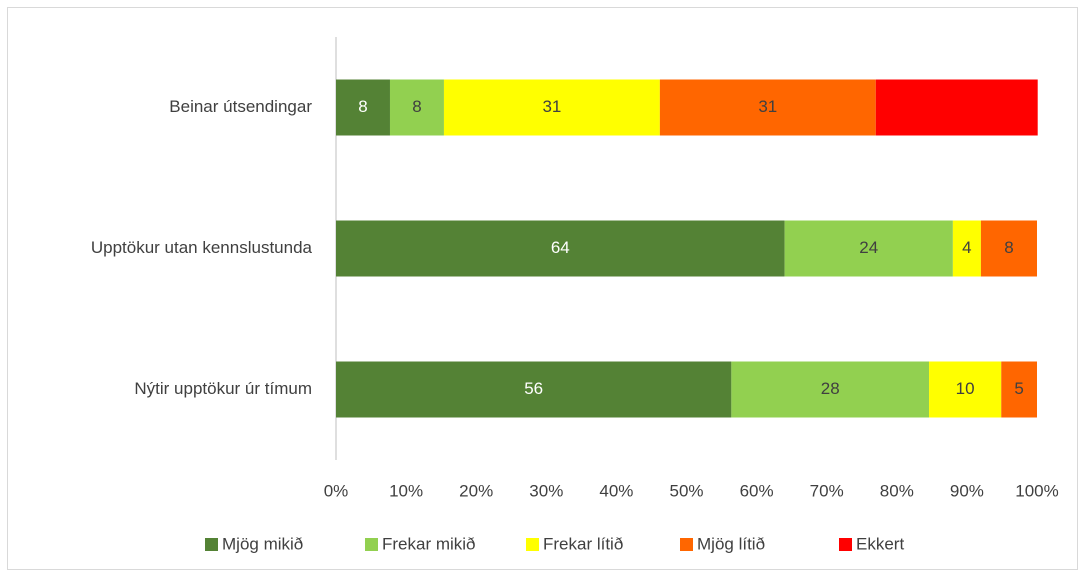 Image resolution: width=1085 pixels, height=577 pixels. What do you see at coordinates (897, 490) in the screenshot?
I see `x-tick-label: 80%` at bounding box center [897, 490].